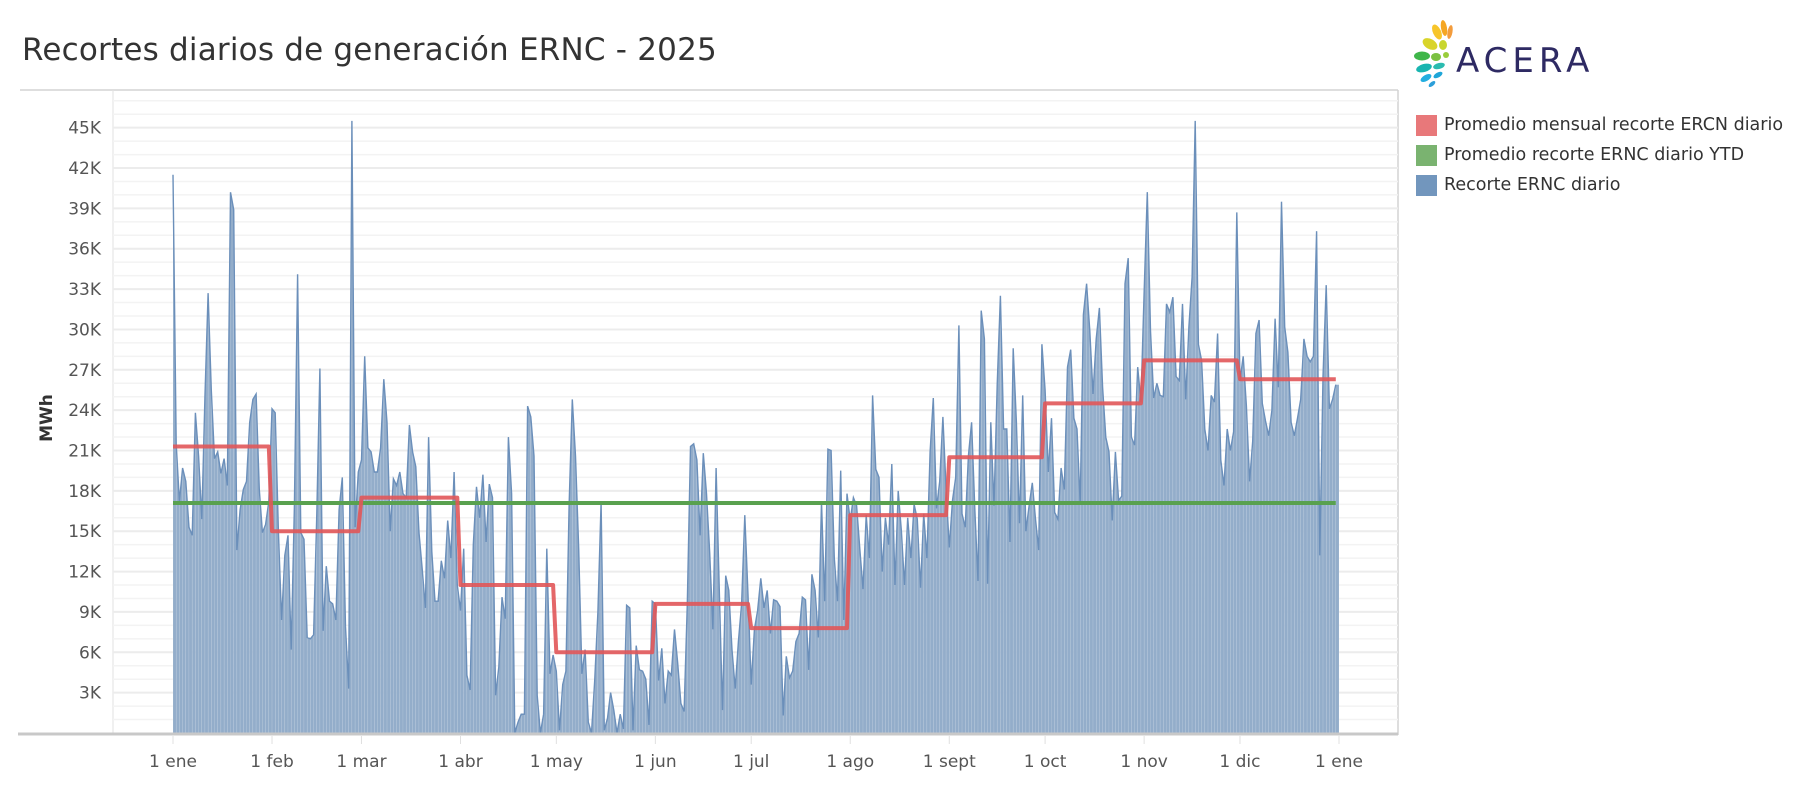  What do you see at coordinates (85, 411) in the screenshot?
I see `y-tick-label: 24K` at bounding box center [85, 411].